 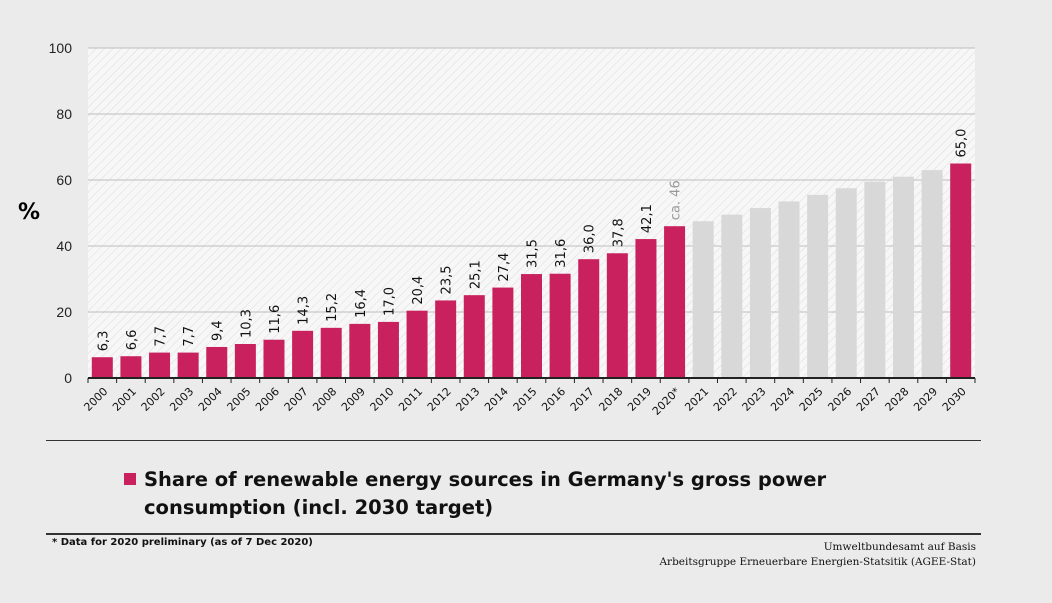 I want to click on x-tick-label: 2011, so click(x=410, y=399).